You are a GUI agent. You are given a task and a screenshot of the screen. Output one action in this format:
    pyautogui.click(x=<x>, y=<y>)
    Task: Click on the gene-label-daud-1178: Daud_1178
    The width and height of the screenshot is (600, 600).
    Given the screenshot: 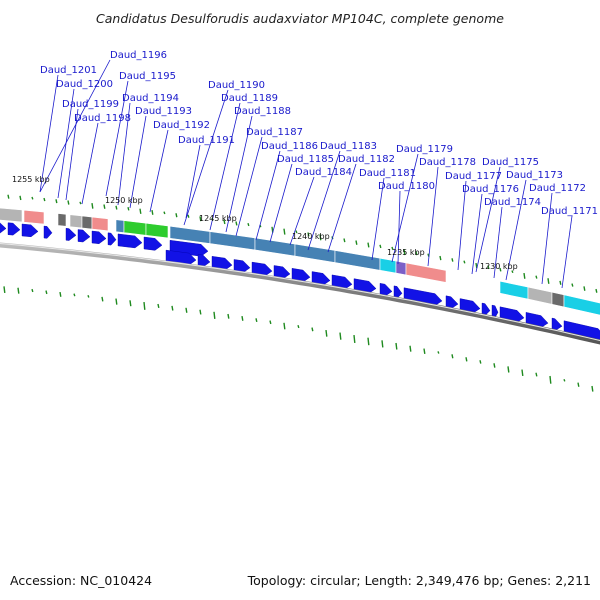 What is the action you would take?
    pyautogui.click(x=447, y=162)
    